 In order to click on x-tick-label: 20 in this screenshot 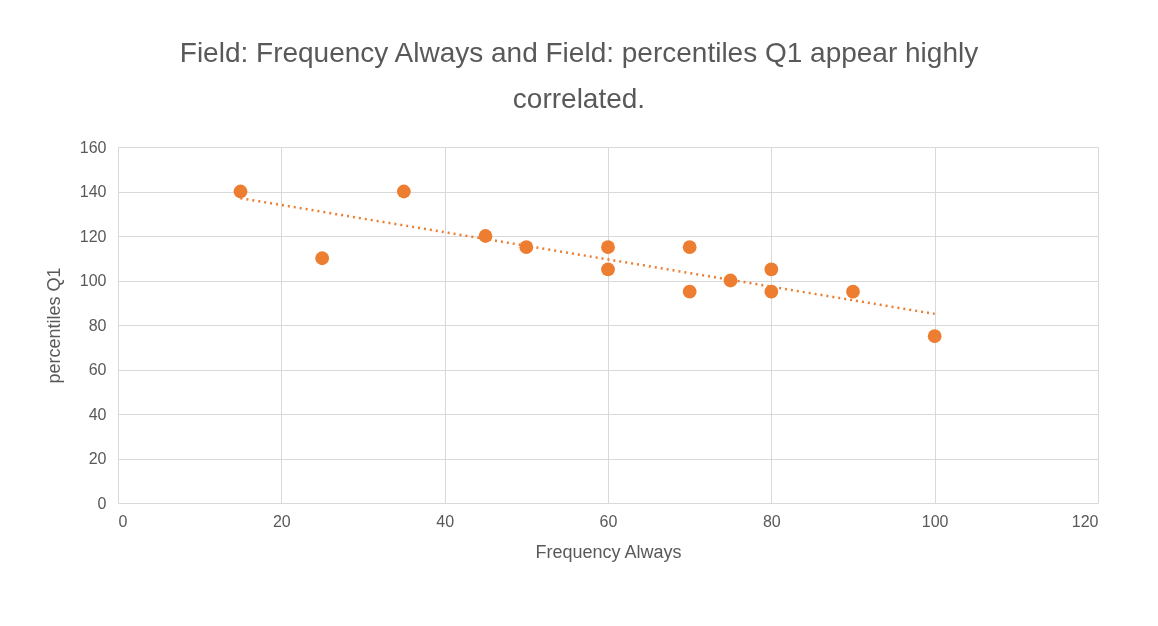, I will do `click(281, 521)`.